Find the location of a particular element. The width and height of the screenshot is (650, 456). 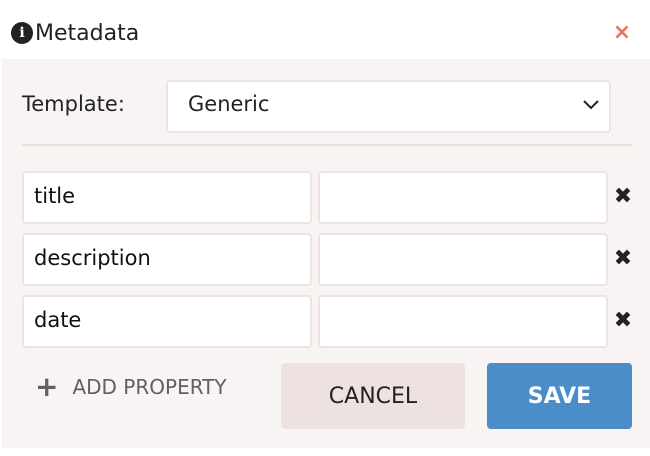

template-selected-value: Generic is located at coordinates (229, 104).